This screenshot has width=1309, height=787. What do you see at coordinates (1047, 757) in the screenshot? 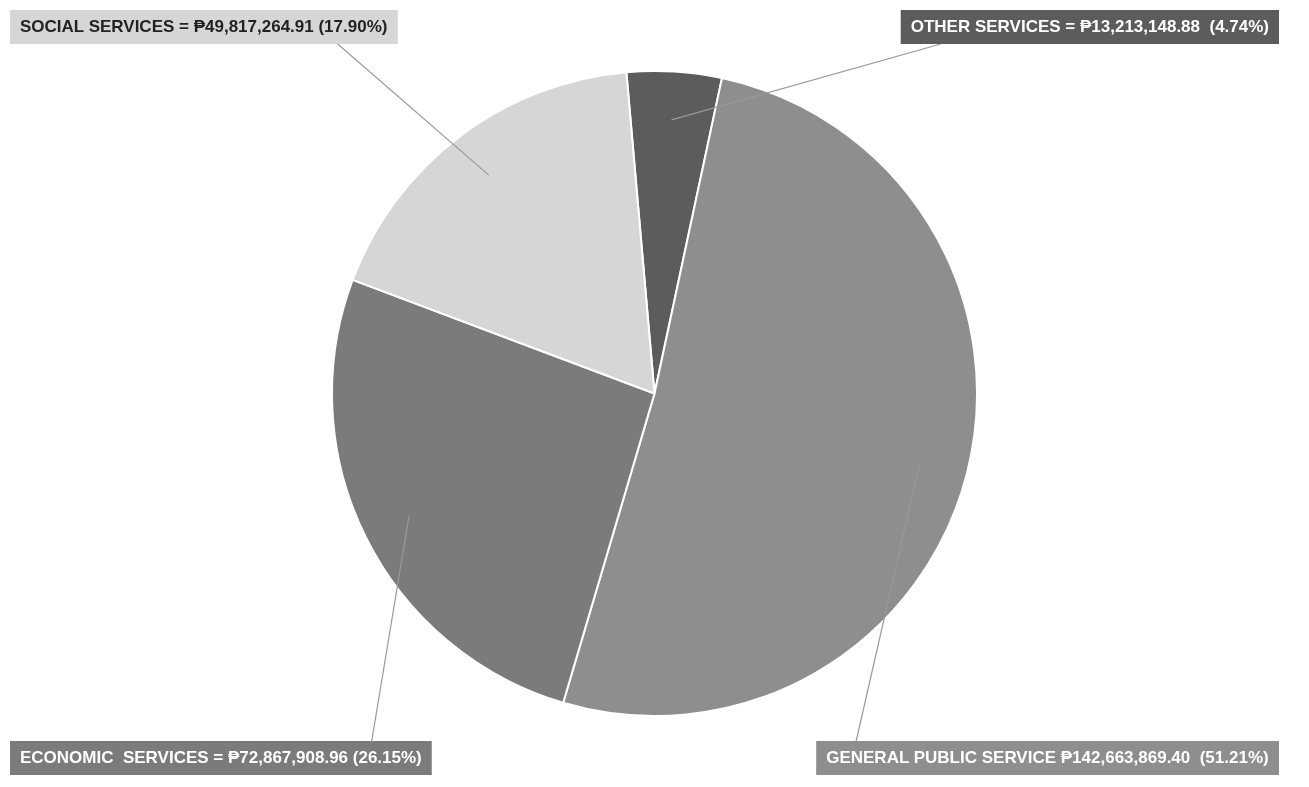
I see `slice-label: GENERAL PUBLIC SERVICE ₱142,663,869.40 (51.21%)` at bounding box center [1047, 757].